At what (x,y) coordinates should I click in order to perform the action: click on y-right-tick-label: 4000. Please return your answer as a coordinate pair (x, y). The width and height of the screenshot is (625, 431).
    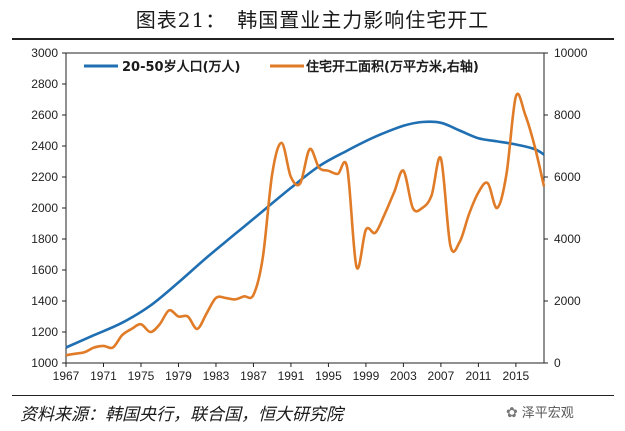
    Looking at the image, I should click on (567, 239).